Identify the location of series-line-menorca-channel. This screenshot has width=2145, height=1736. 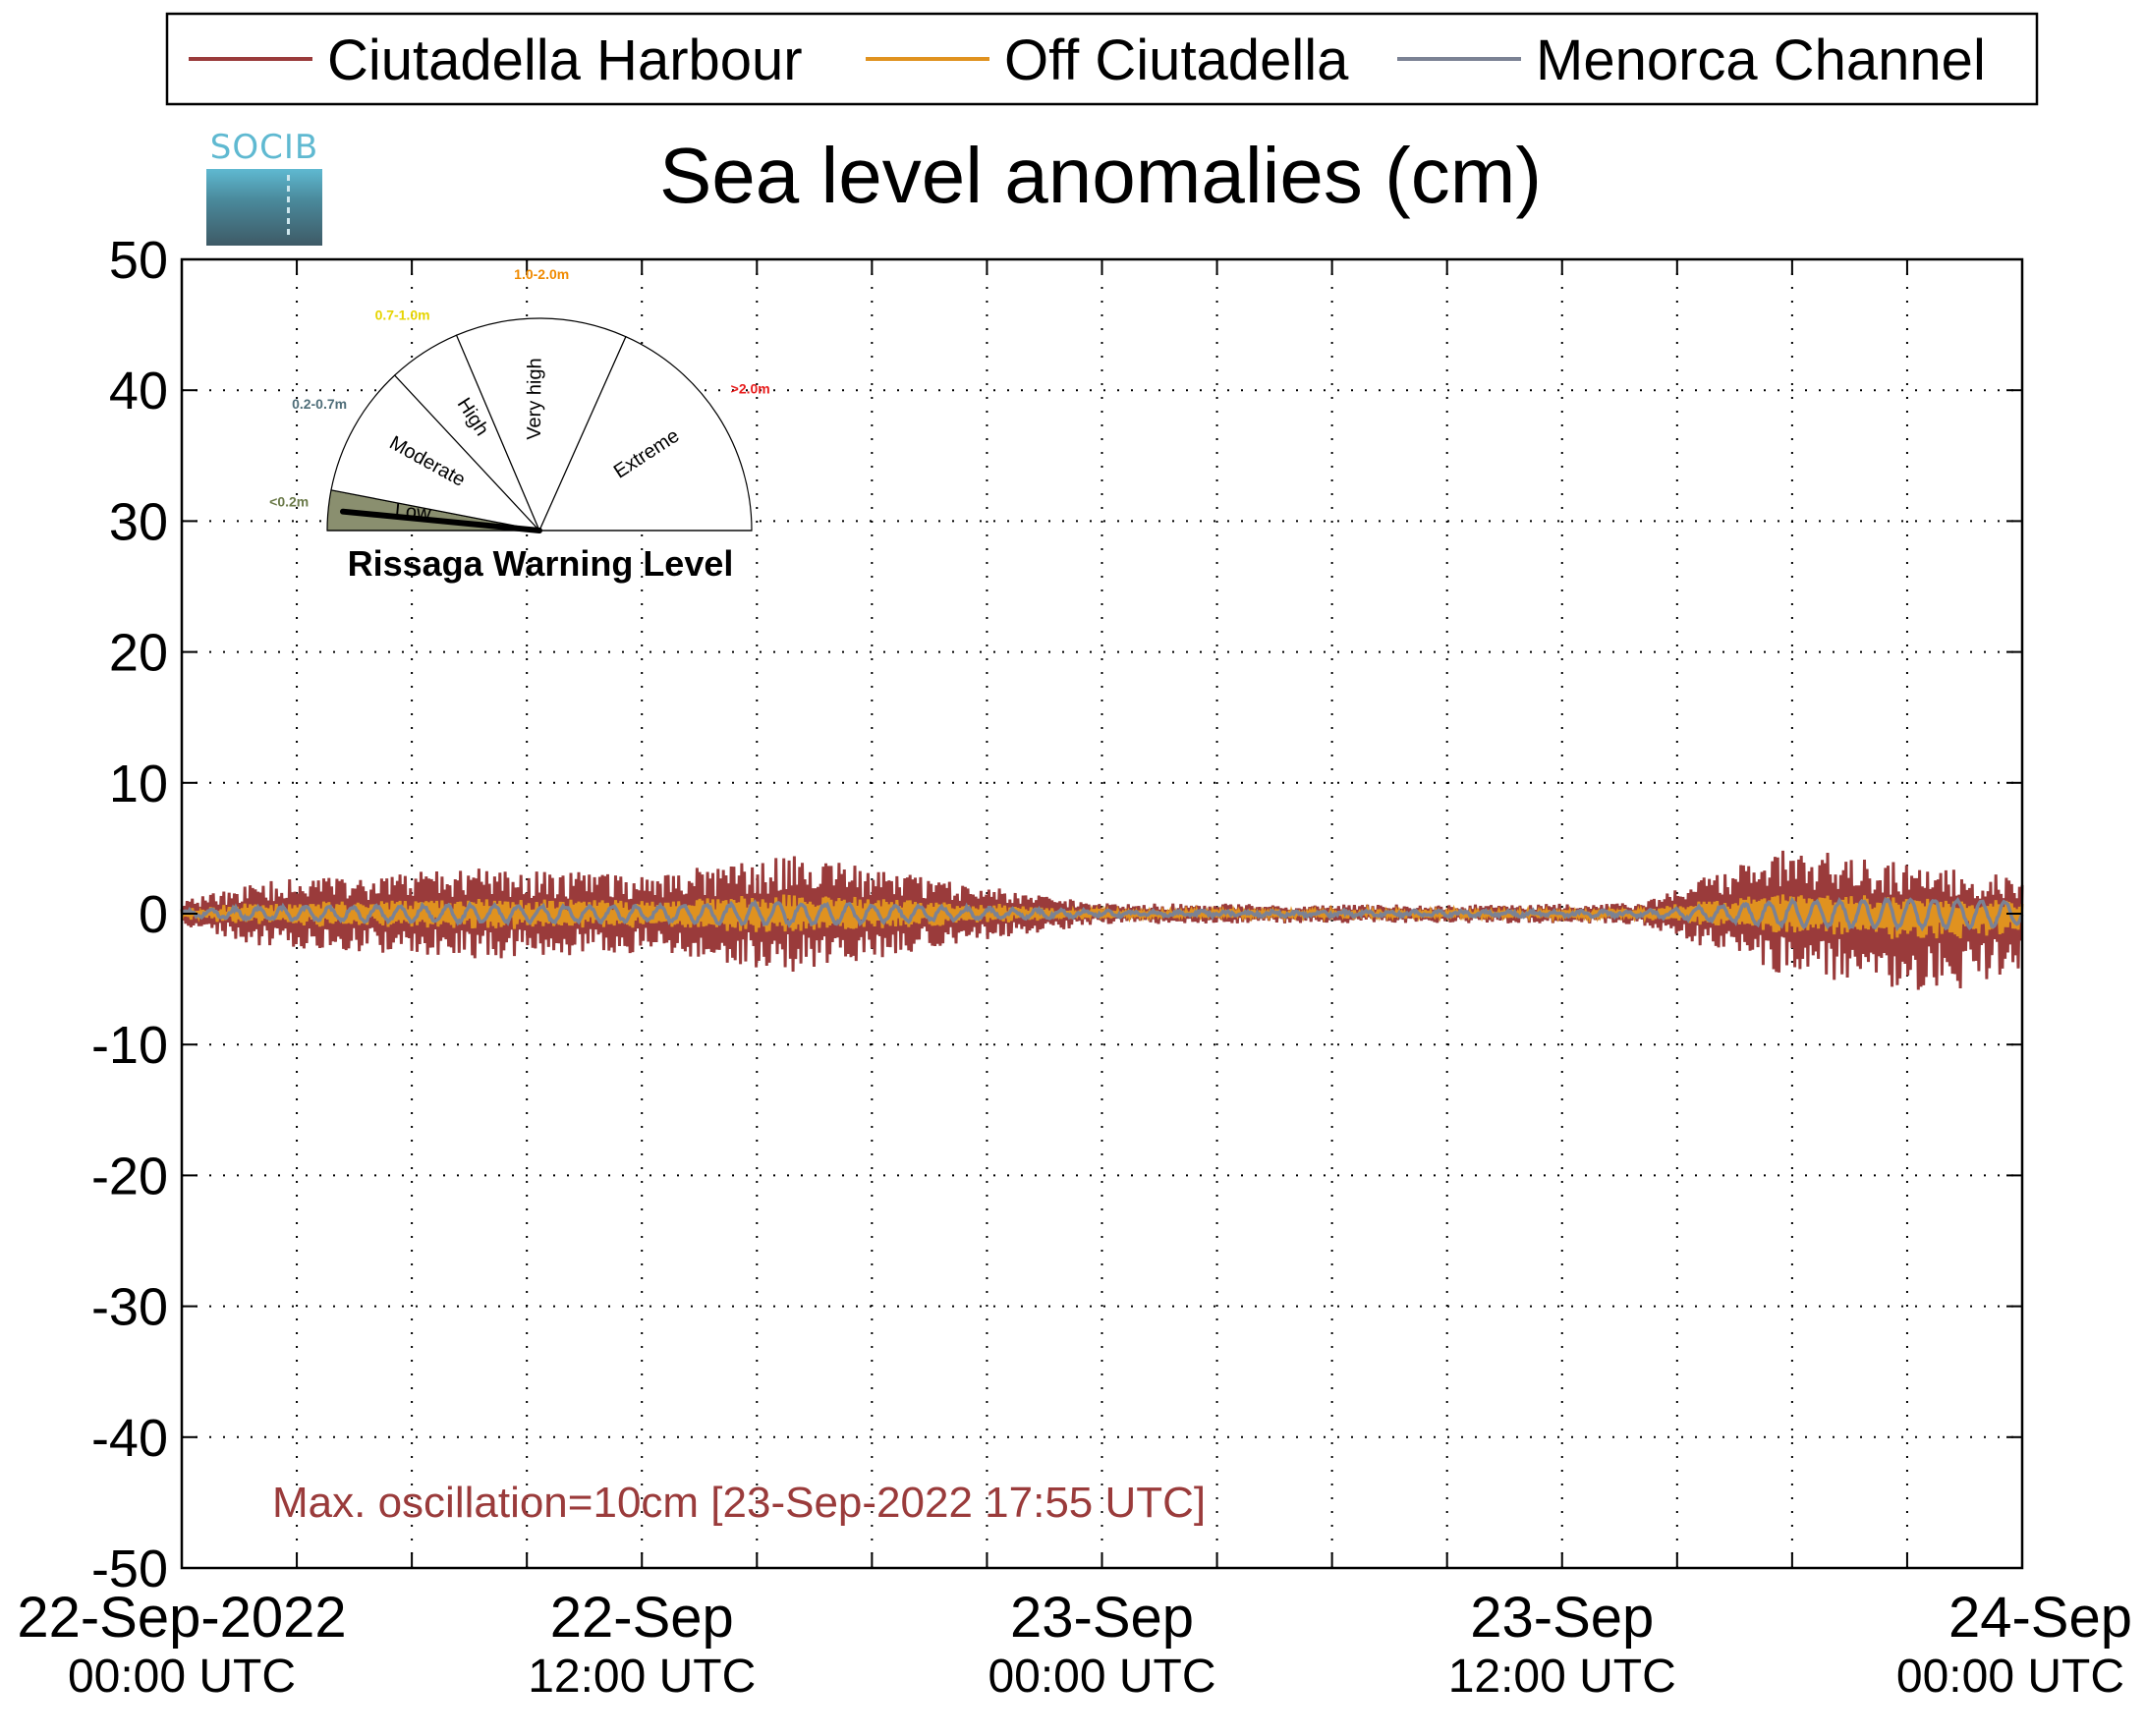
(1102, 914).